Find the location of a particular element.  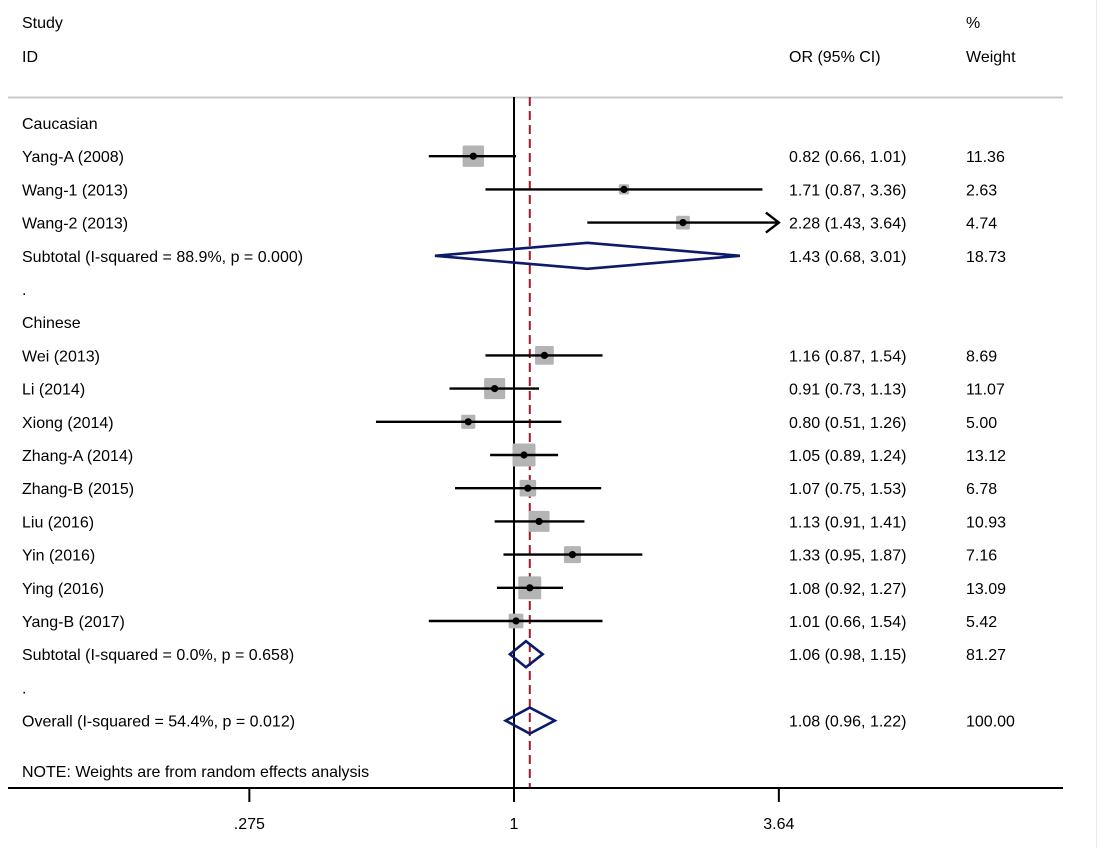

header-study: Study is located at coordinates (42, 23).